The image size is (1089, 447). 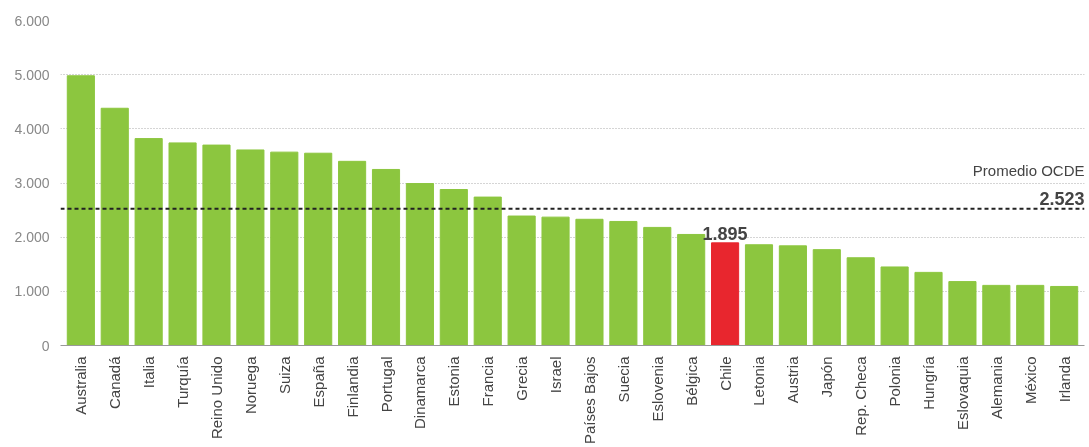 I want to click on x-tick-label: Francia, so click(x=488, y=381).